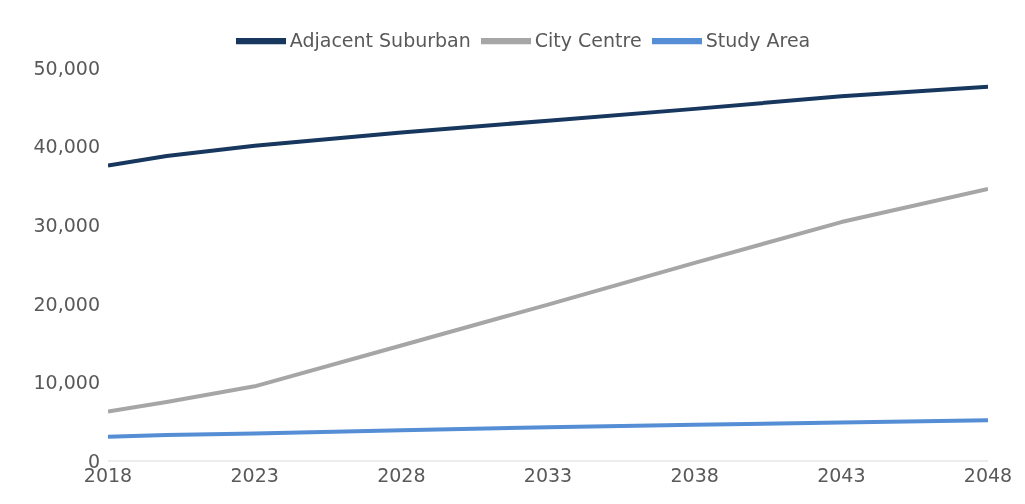 The height and width of the screenshot is (504, 1025). I want to click on x-tick-label: 2048, so click(988, 475).